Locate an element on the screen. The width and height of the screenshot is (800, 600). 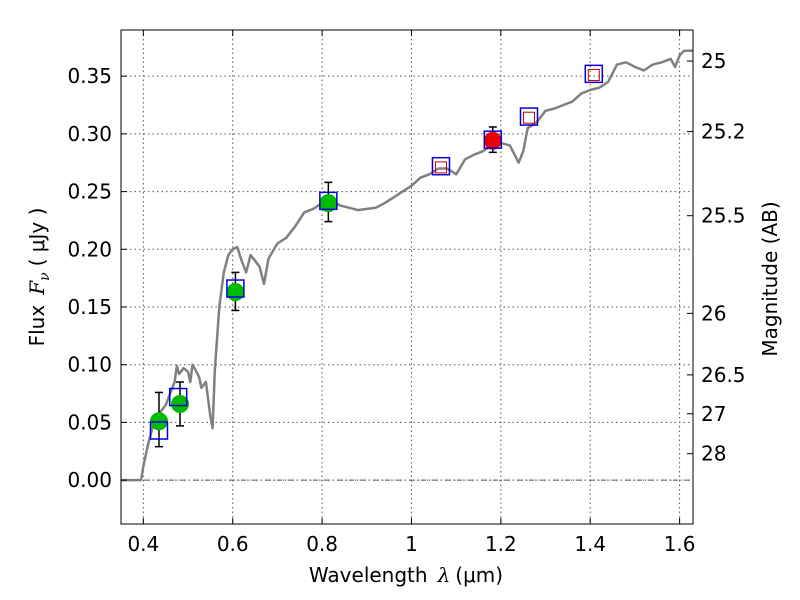
x-tick-label-0: 0.4 is located at coordinates (143, 544).